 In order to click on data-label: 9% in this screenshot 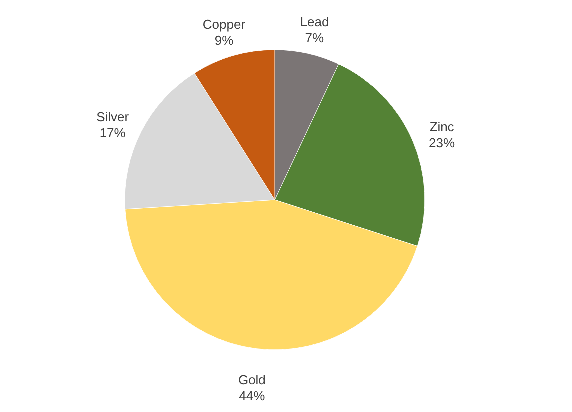, I will do `click(224, 40)`.